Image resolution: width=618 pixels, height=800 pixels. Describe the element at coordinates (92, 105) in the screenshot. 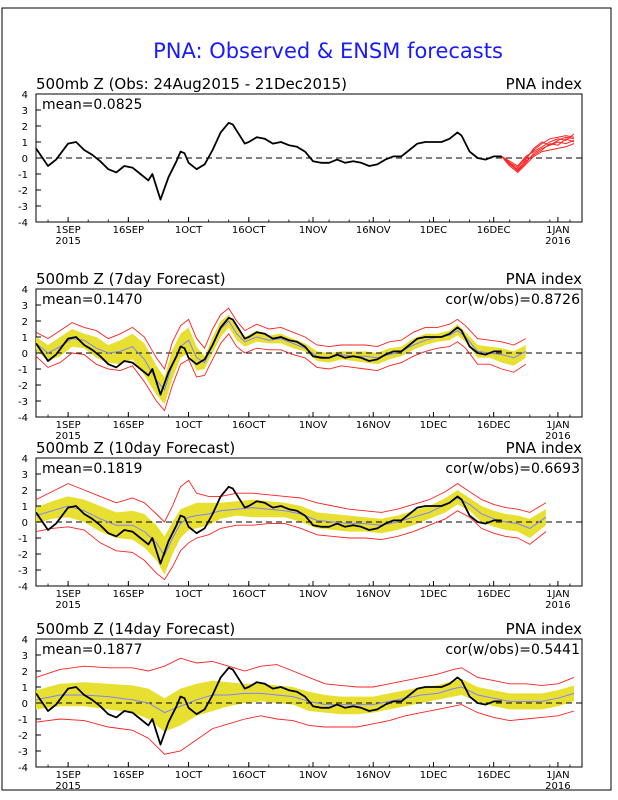

I see `mean-label: mean=0.0825` at that location.